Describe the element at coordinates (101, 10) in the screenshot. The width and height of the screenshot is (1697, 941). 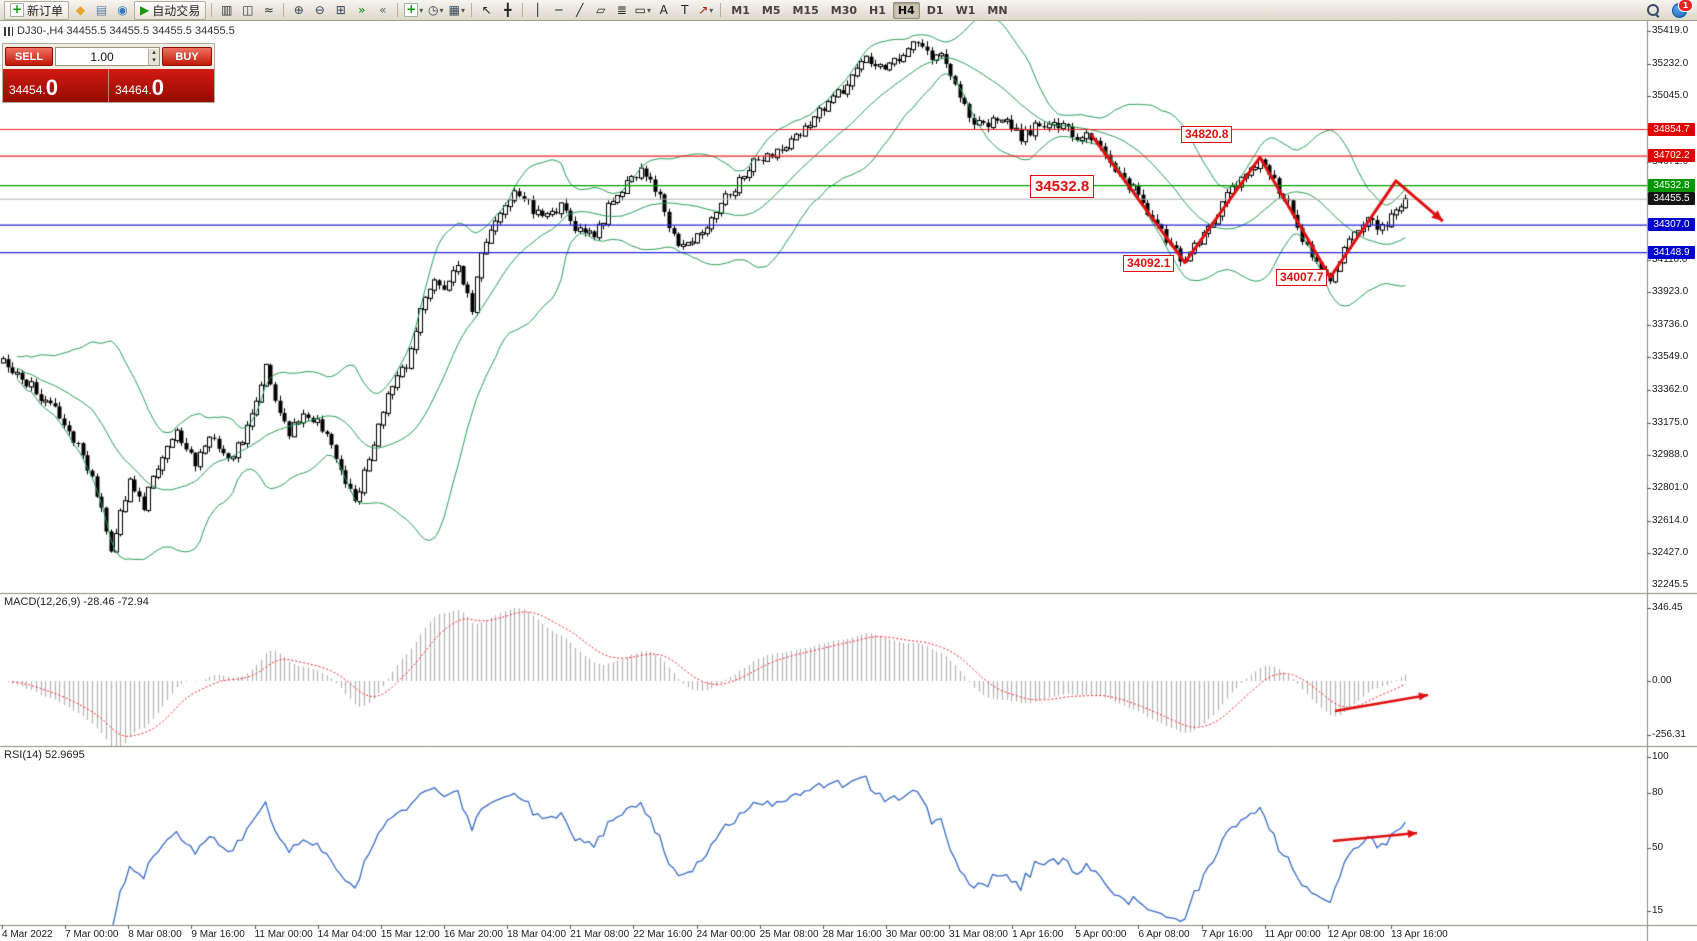
I see `print-icon: ▤` at that location.